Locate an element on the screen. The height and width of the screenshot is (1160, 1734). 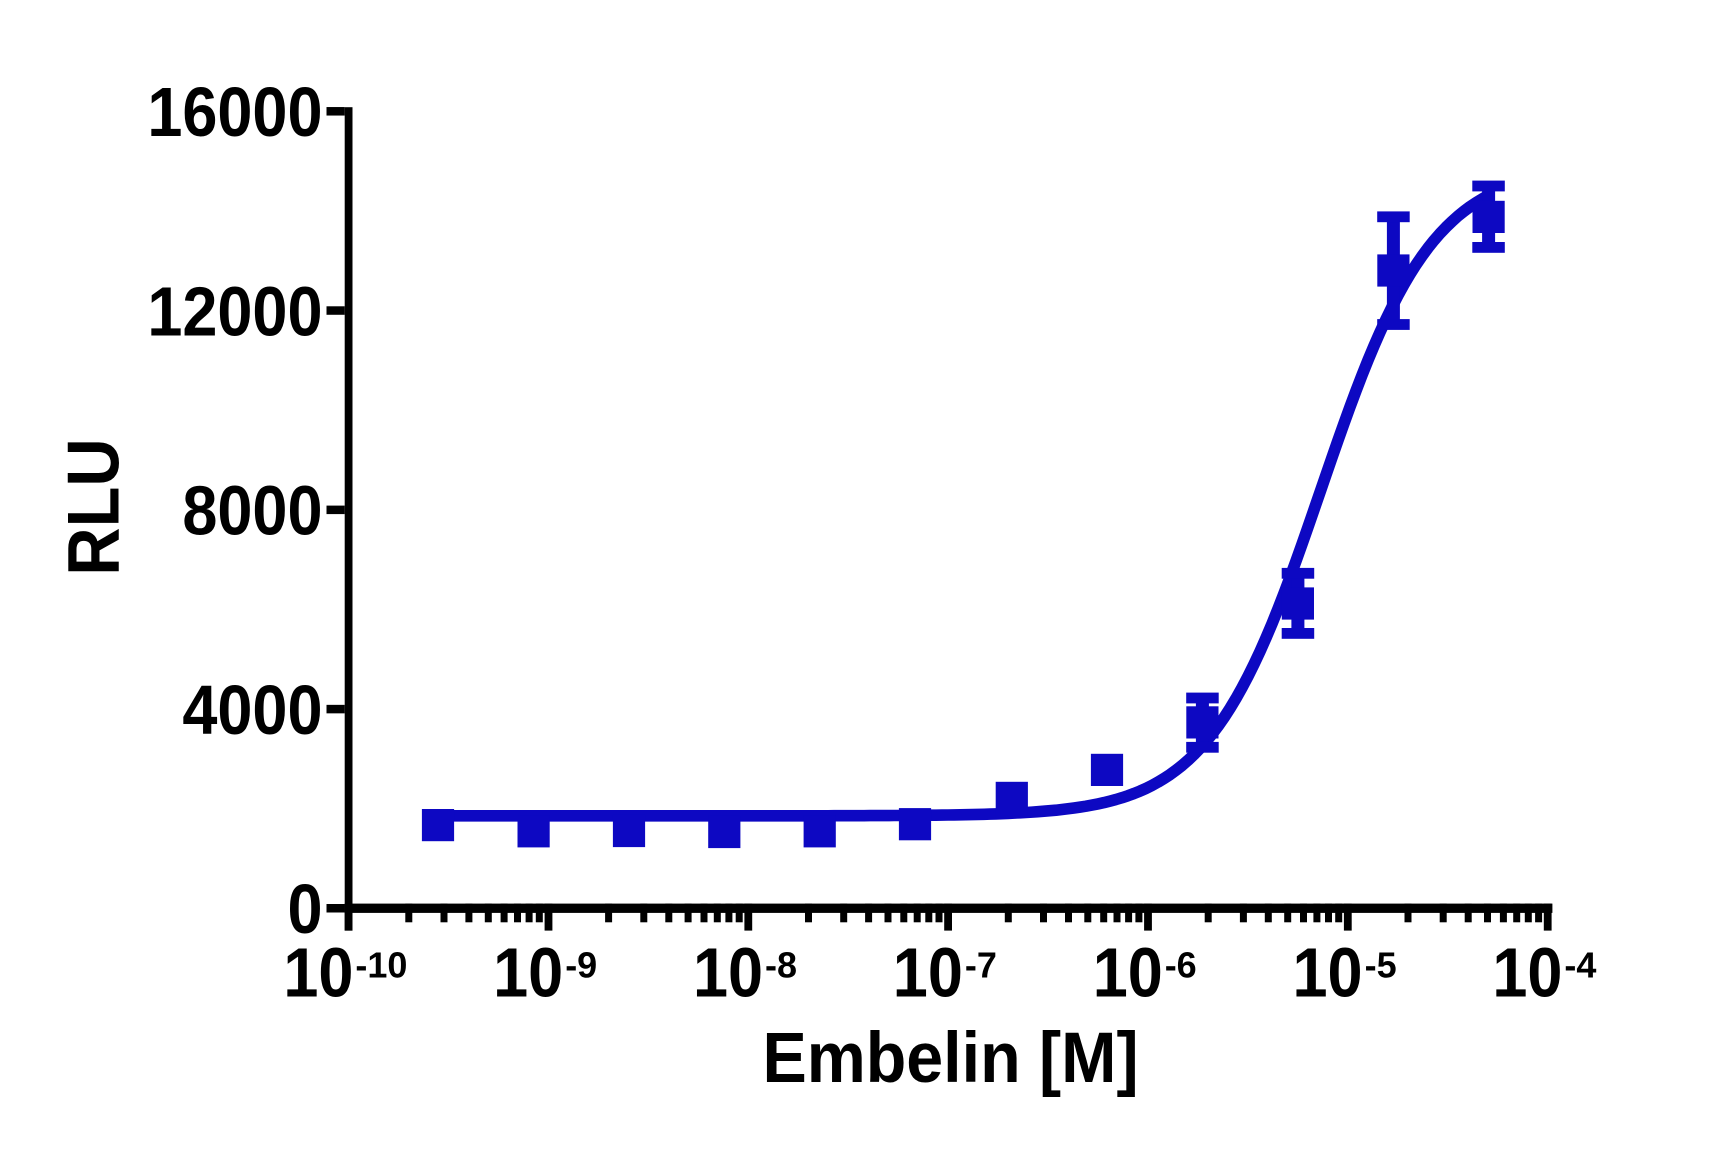
svg-text: -4 is located at coordinates (1580, 965).